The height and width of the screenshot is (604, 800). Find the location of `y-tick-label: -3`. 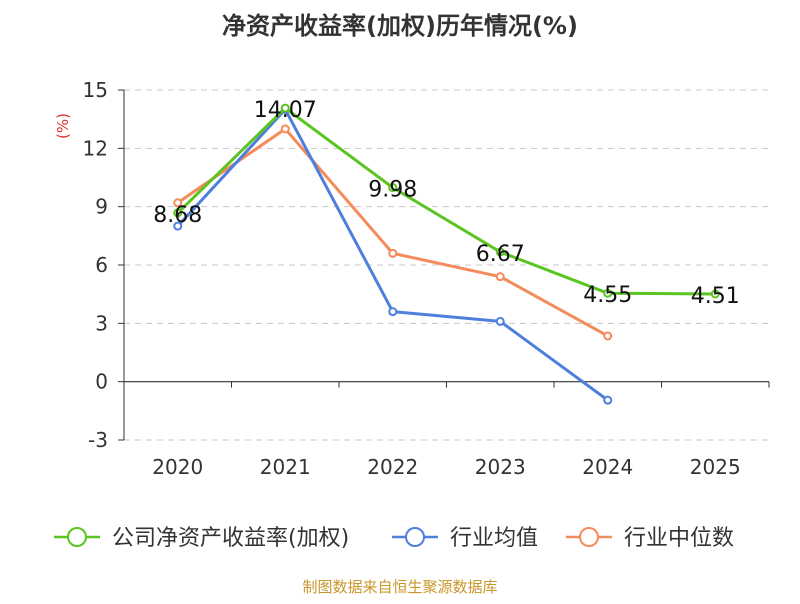

y-tick-label: -3 is located at coordinates (98, 440).